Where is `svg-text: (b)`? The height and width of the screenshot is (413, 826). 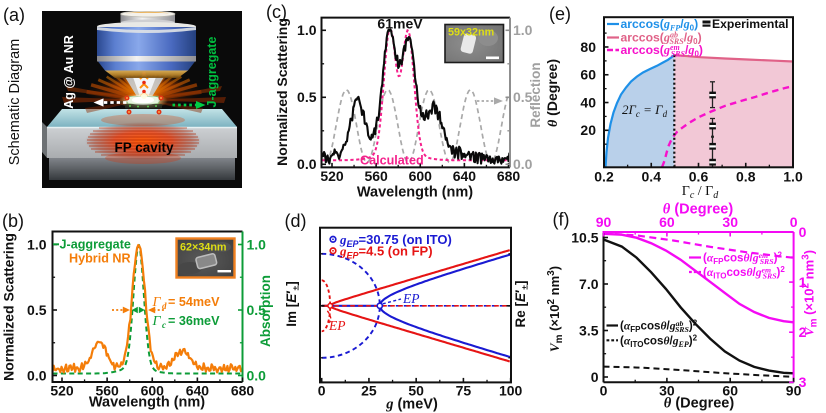
svg-text: (b) is located at coordinates (13, 221).